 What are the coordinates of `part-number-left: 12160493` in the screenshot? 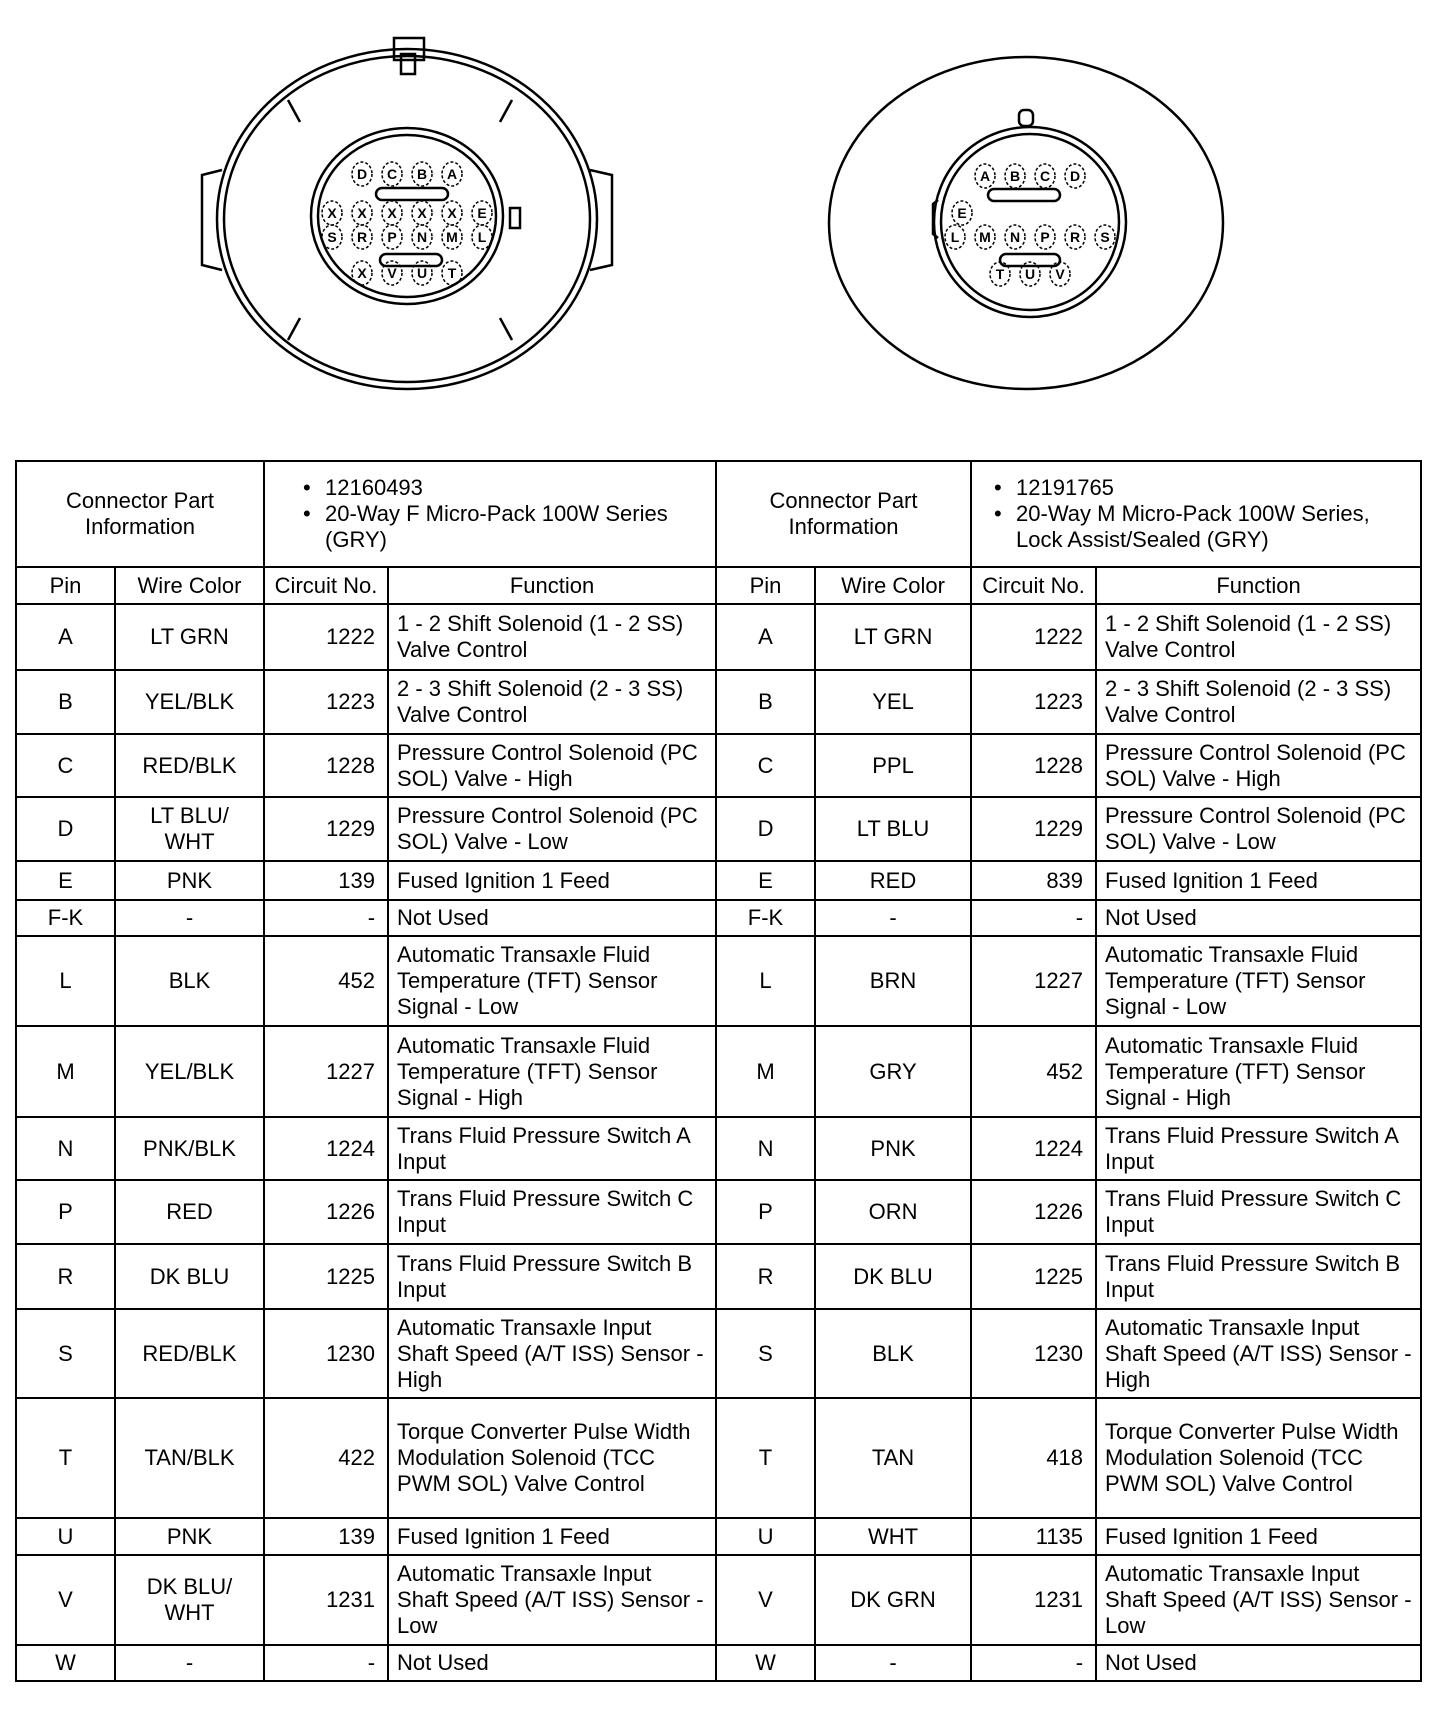 It's located at (505, 488).